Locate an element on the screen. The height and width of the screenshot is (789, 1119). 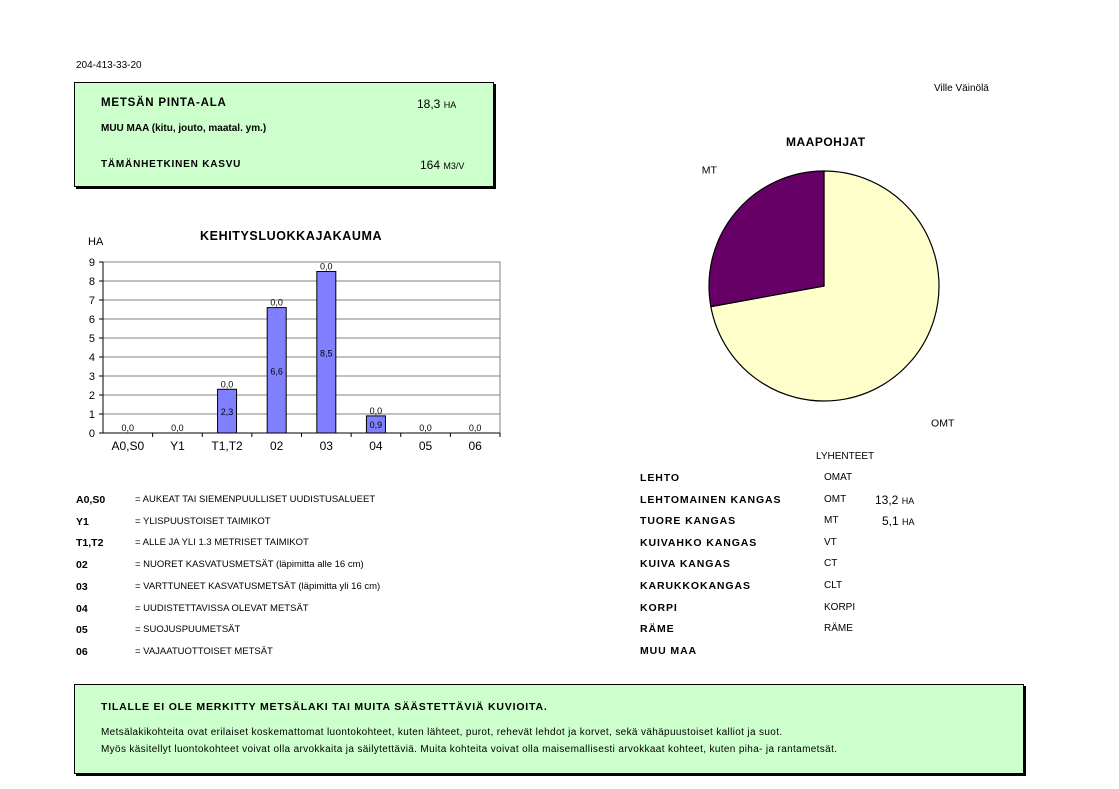
soil-type-area: 13,2 HA is located at coordinates (894, 500).